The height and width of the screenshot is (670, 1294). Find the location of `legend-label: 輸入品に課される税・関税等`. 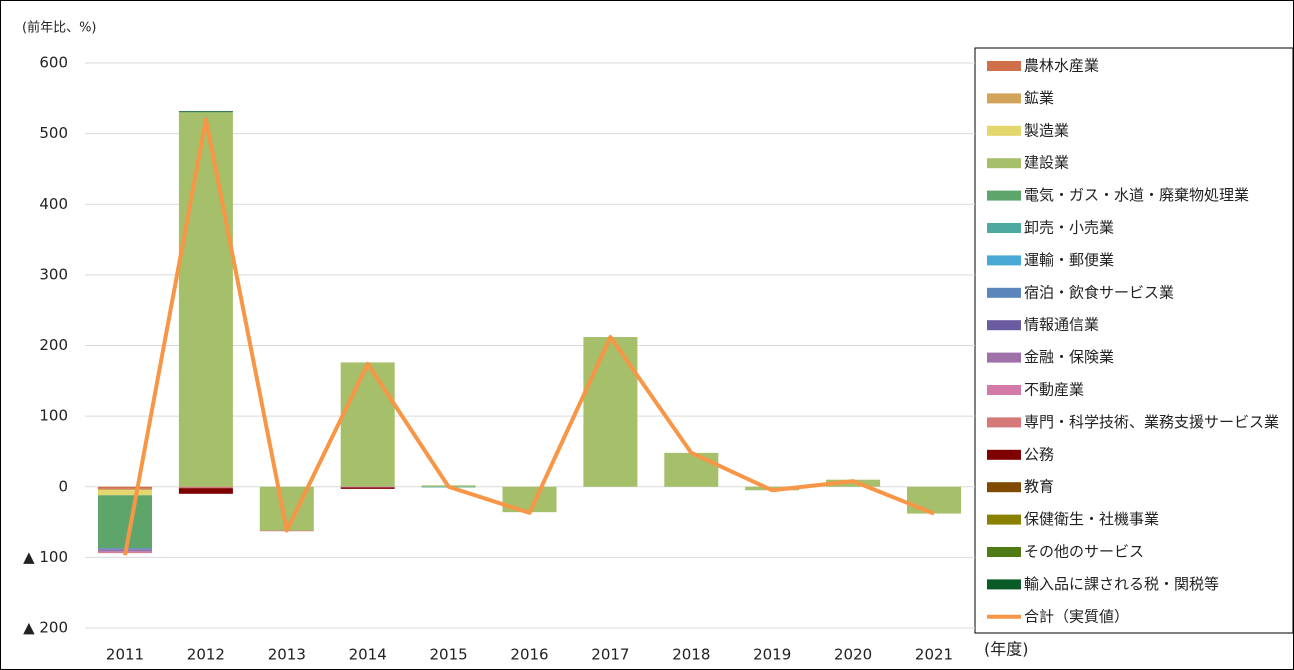

legend-label: 輸入品に課される税・関税等 is located at coordinates (1121, 584).